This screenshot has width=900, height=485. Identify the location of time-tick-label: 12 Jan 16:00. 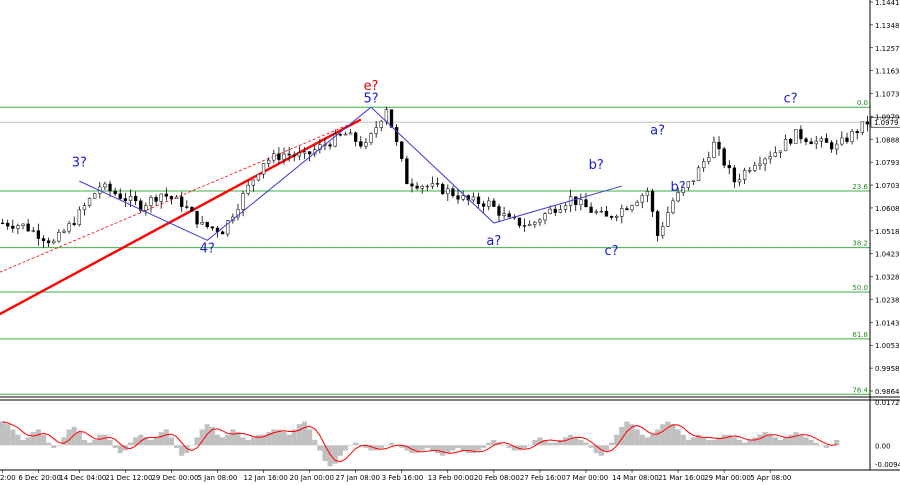
(266, 478).